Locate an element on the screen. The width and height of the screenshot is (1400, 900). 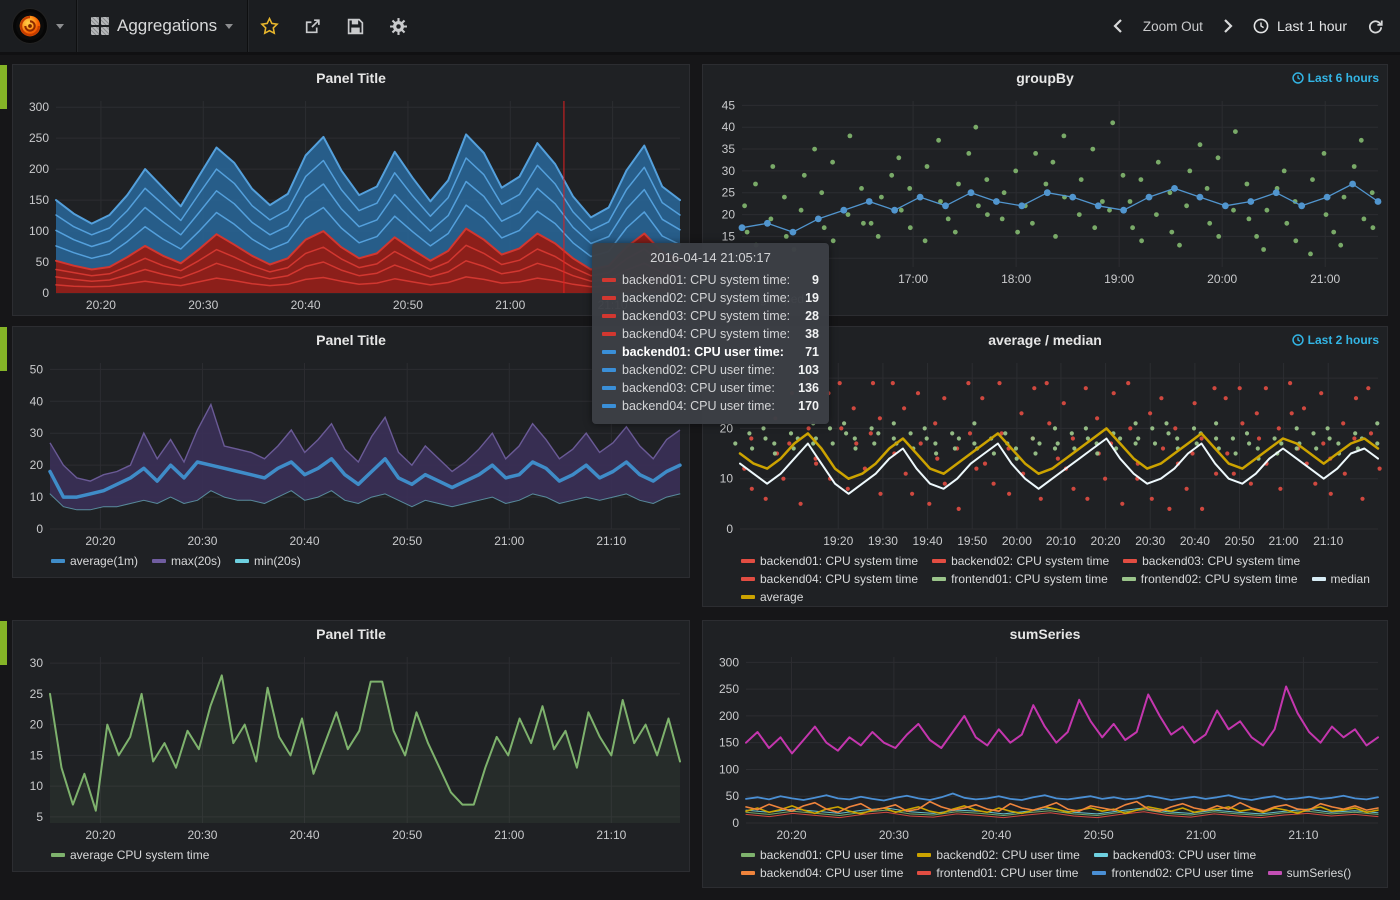
svg-text: 15 is located at coordinates (37, 755).